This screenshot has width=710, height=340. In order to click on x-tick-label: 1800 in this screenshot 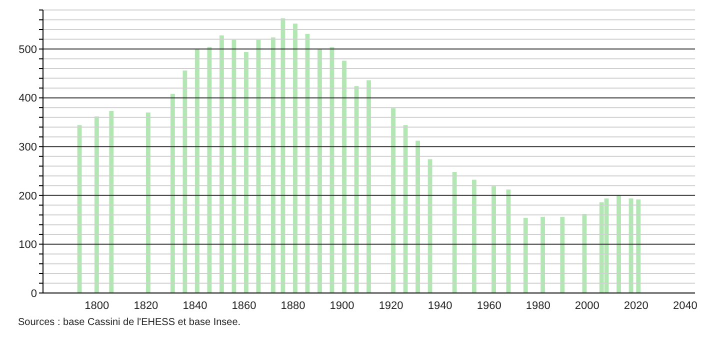, I will do `click(97, 306)`.